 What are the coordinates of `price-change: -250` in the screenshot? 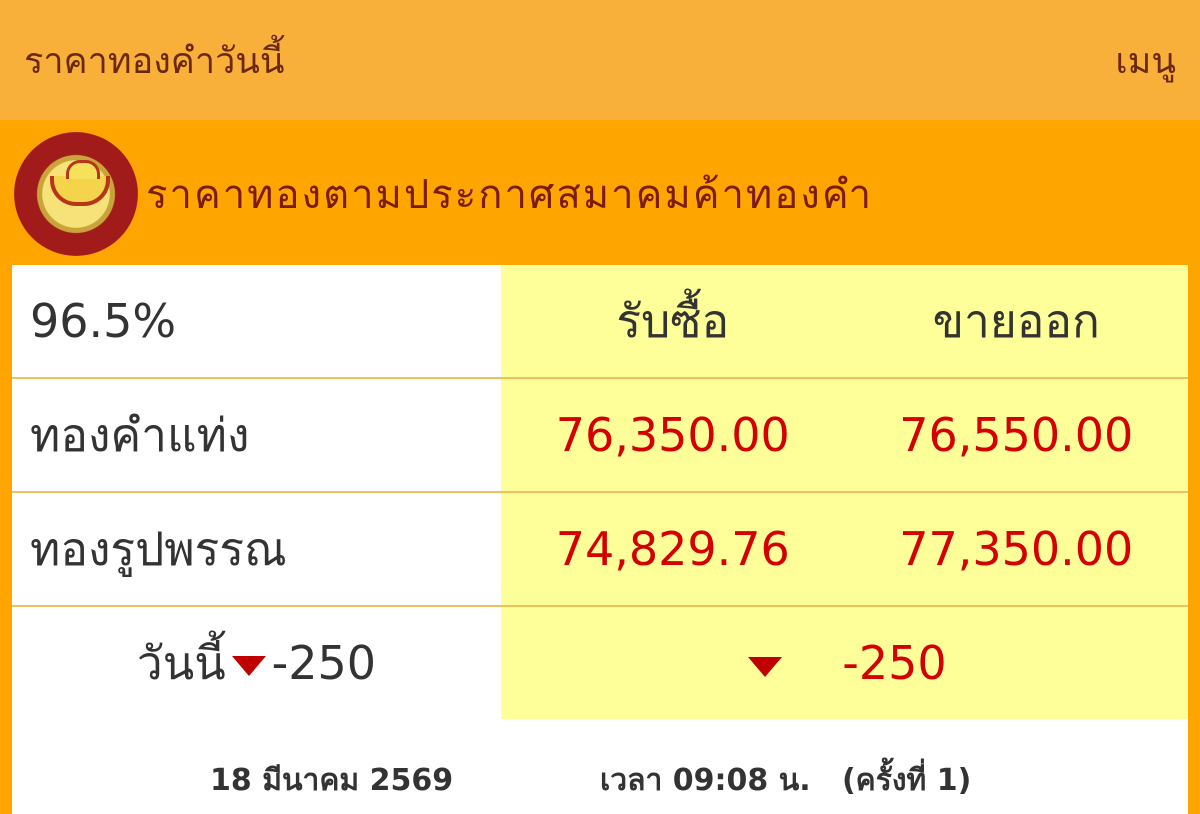 It's located at (844, 663).